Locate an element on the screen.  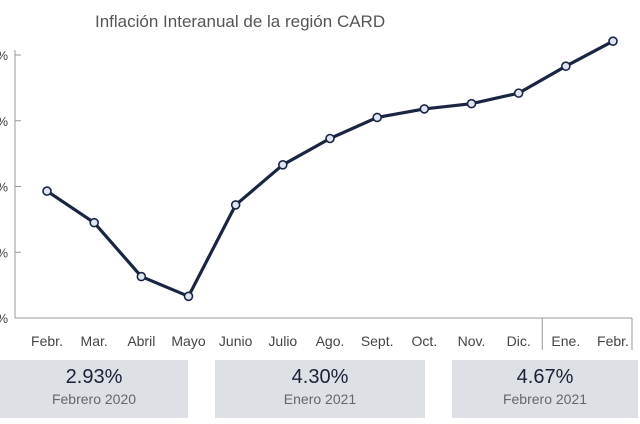
card-value: 2.93% is located at coordinates (94, 377).